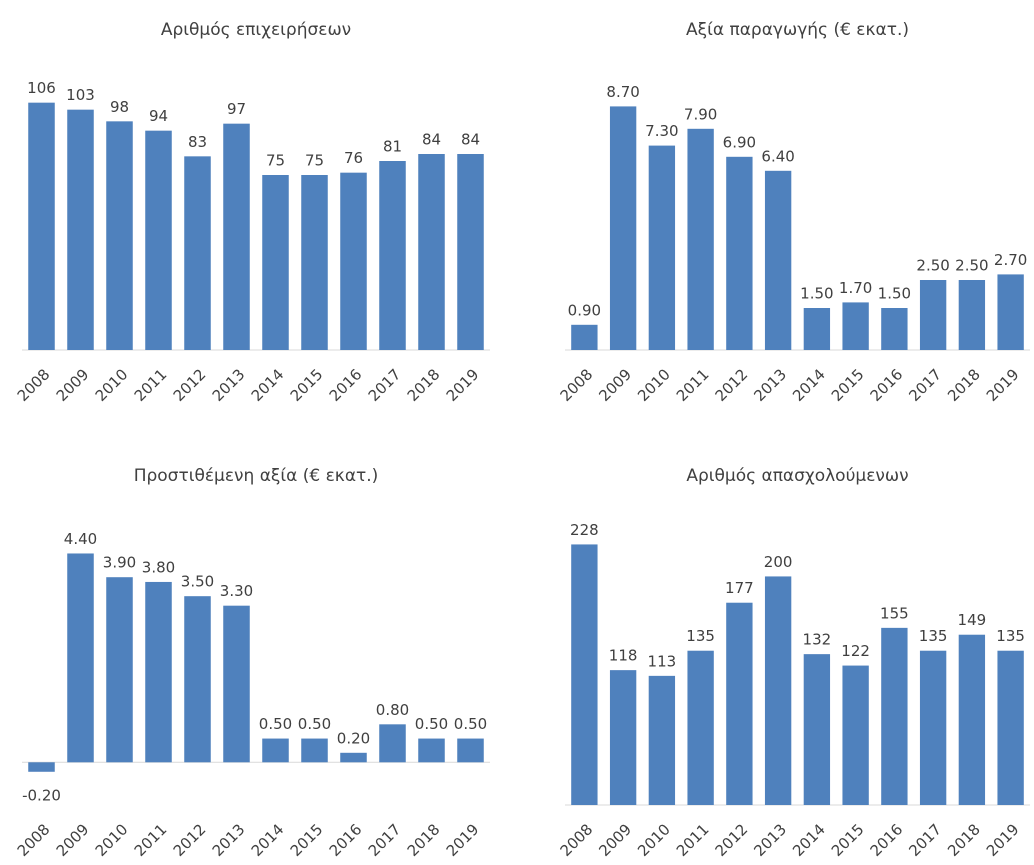 This screenshot has width=1034, height=865. What do you see at coordinates (855, 288) in the screenshot?
I see `value-label: 1.70` at bounding box center [855, 288].